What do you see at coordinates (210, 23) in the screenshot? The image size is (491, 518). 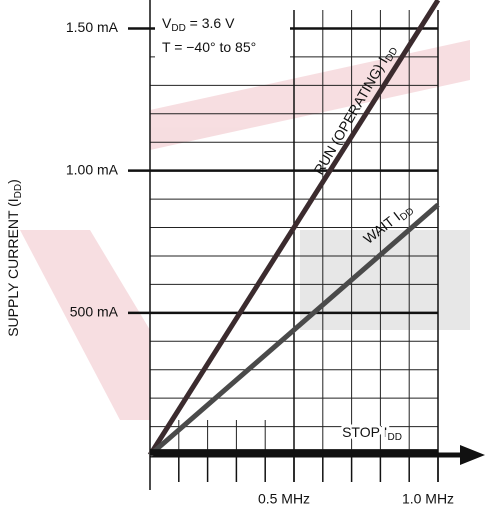 I see `label-part: = 3.6 V` at bounding box center [210, 23].